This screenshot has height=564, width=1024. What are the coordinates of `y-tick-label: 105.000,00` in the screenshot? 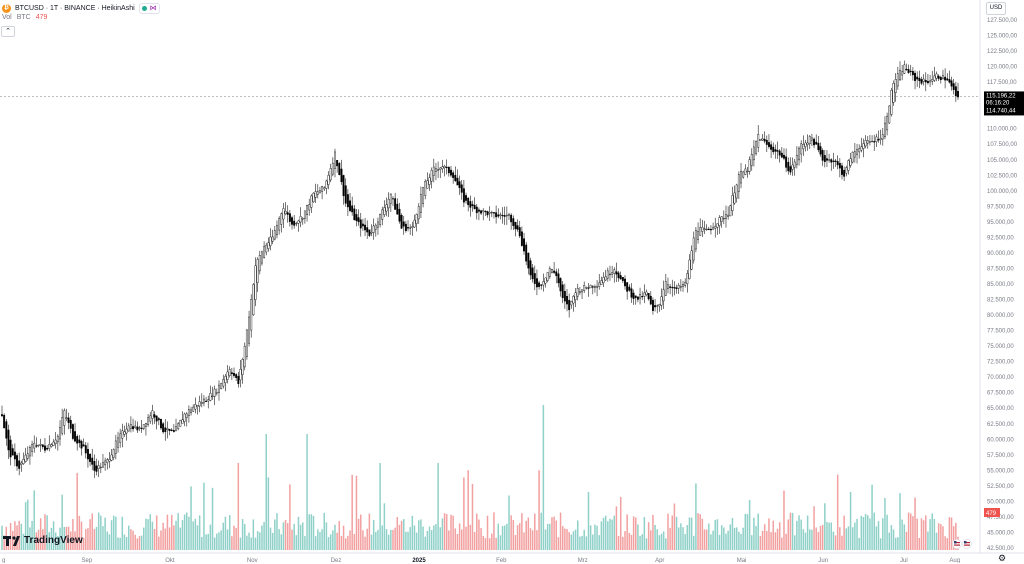 It's located at (1002, 161).